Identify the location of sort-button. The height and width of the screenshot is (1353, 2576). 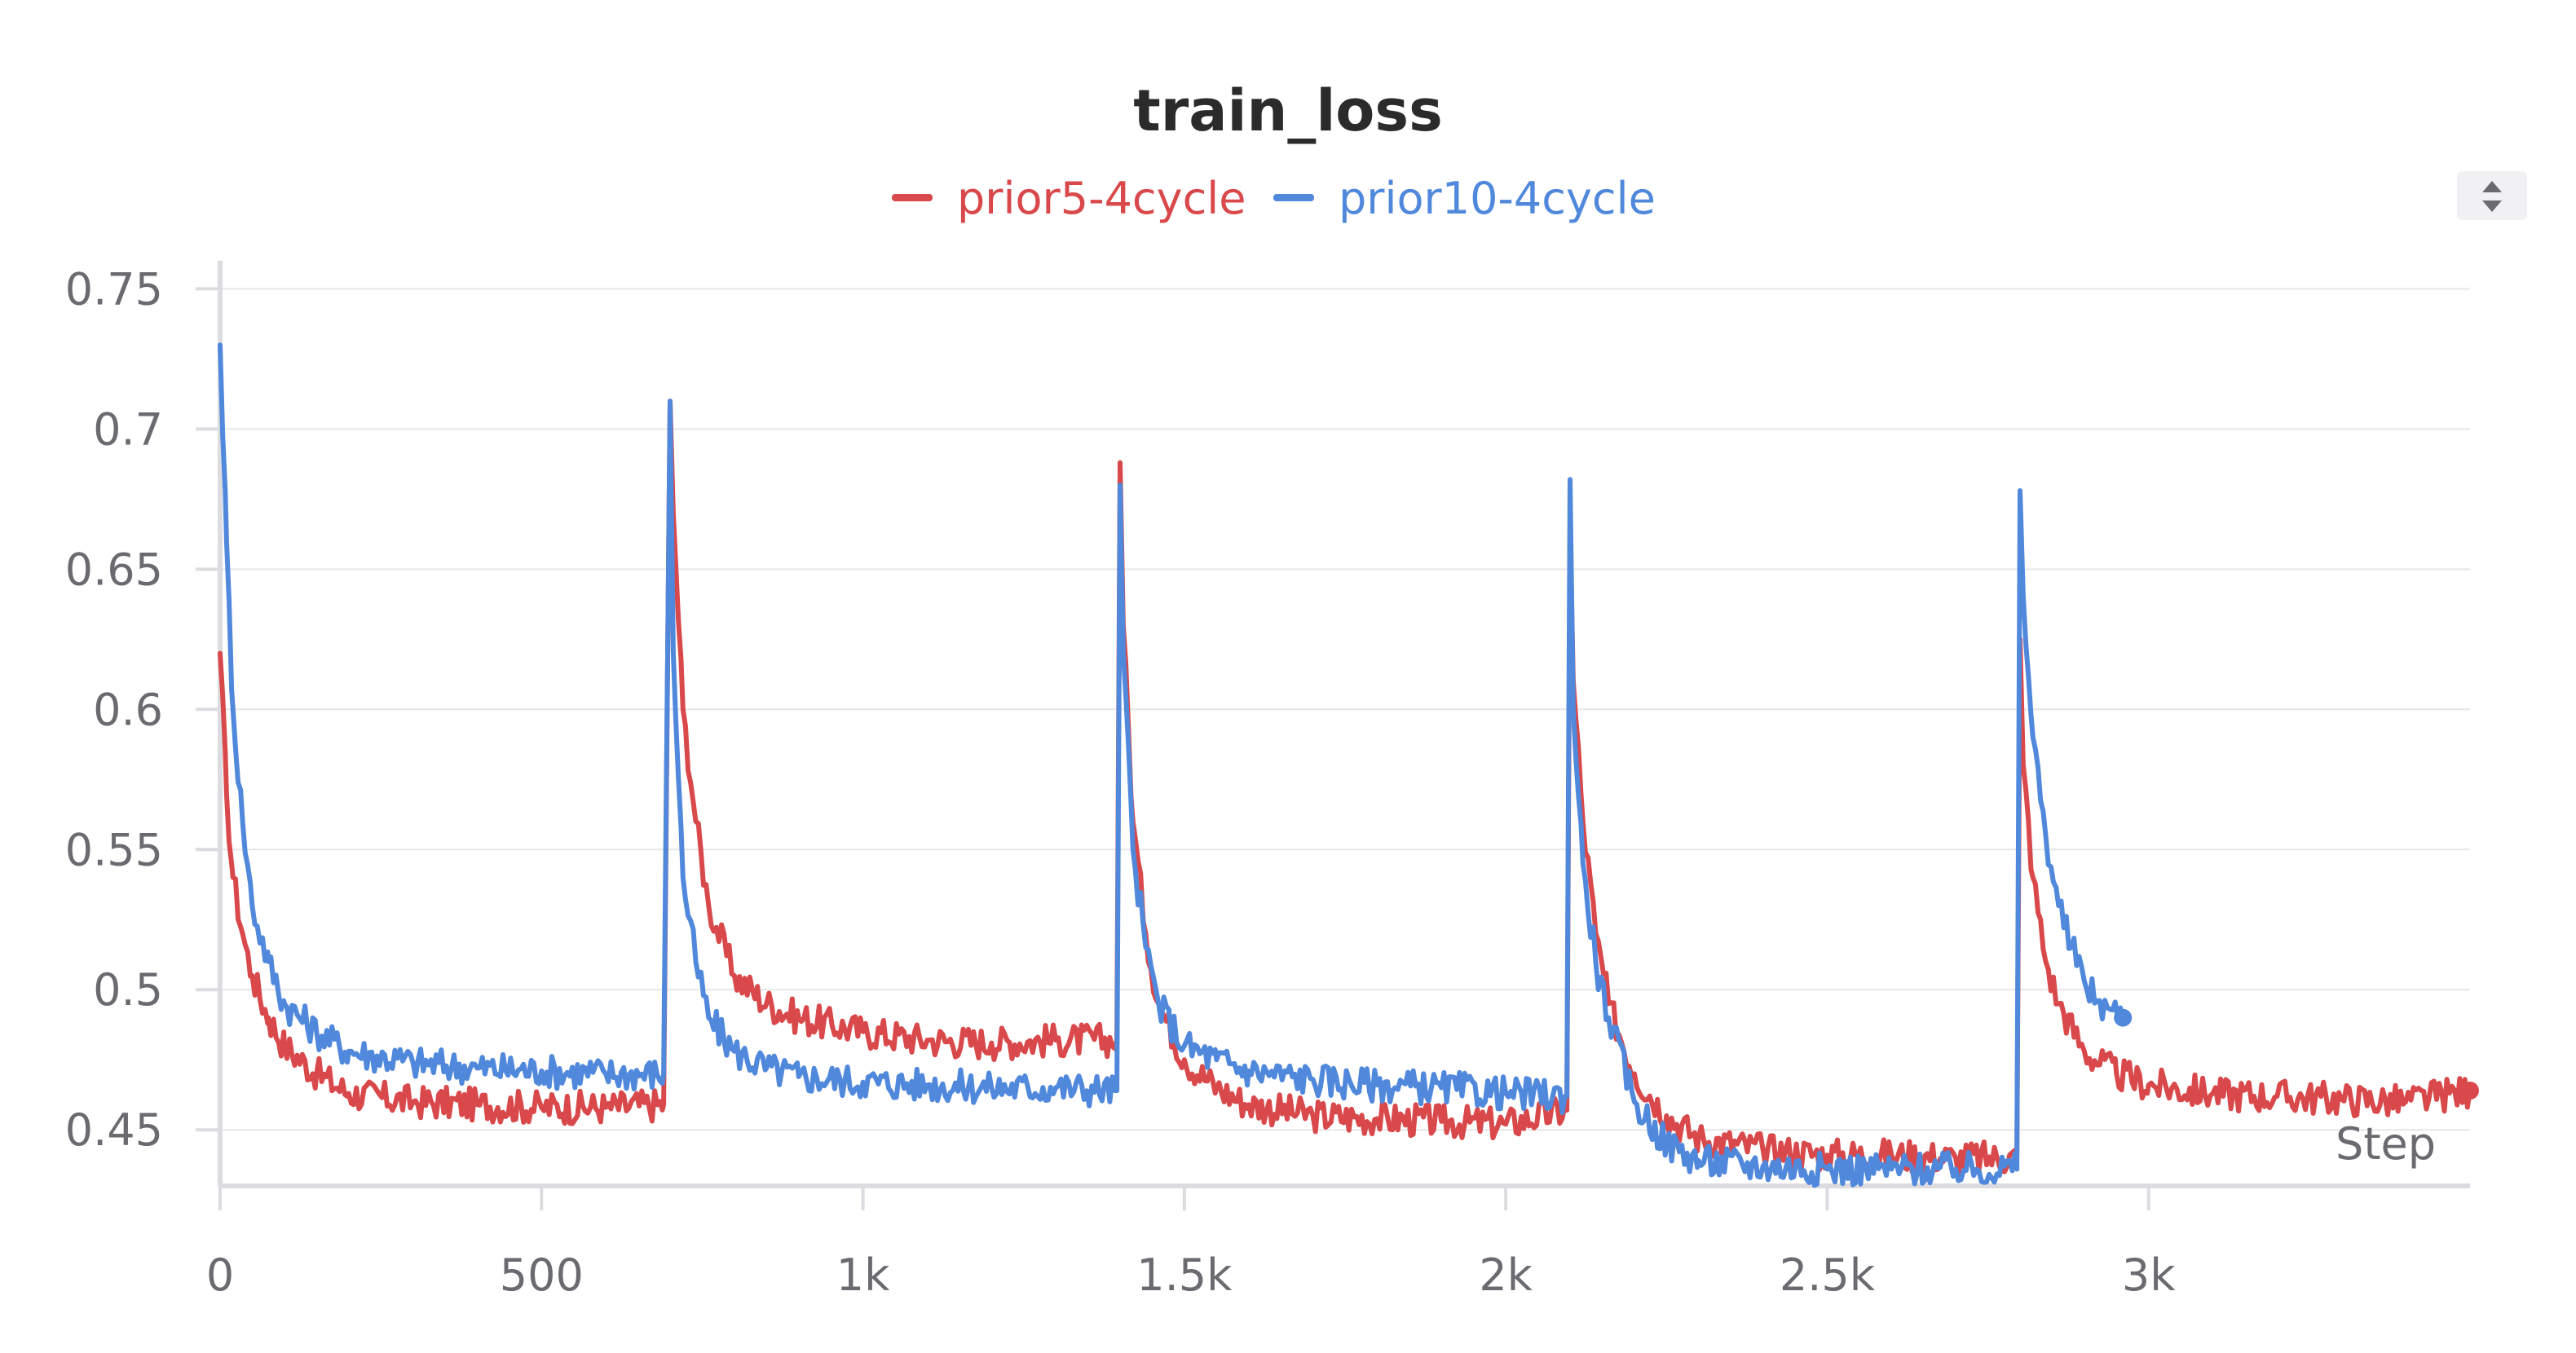
(2492, 195).